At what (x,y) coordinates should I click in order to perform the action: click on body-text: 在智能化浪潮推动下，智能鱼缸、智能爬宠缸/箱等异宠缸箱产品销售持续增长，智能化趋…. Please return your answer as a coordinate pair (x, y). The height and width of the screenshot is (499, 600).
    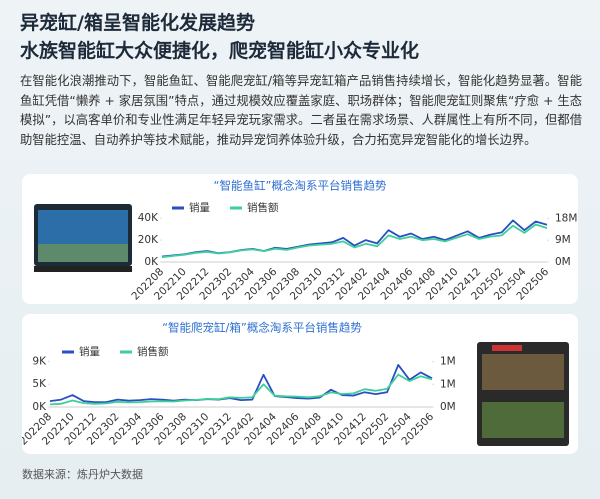
    Looking at the image, I should click on (301, 110).